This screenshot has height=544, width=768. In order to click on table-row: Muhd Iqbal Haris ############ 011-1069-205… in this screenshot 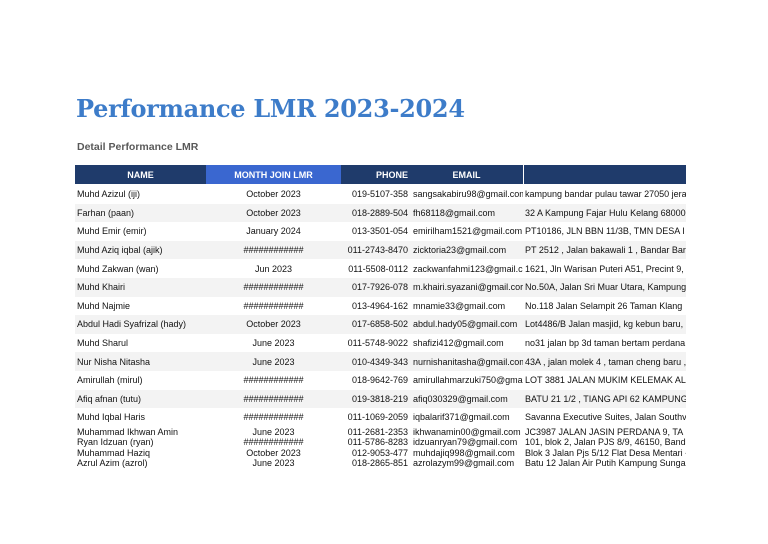, I will do `click(380, 417)`.